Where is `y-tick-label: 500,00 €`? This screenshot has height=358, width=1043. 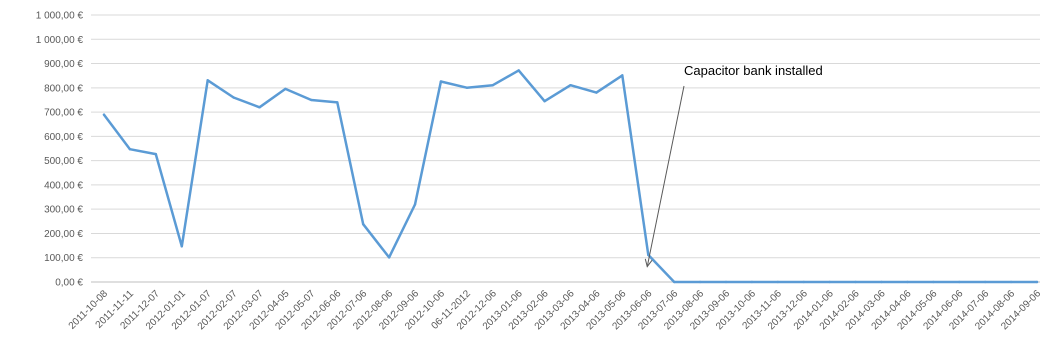
y-tick-label: 500,00 € is located at coordinates (63, 161).